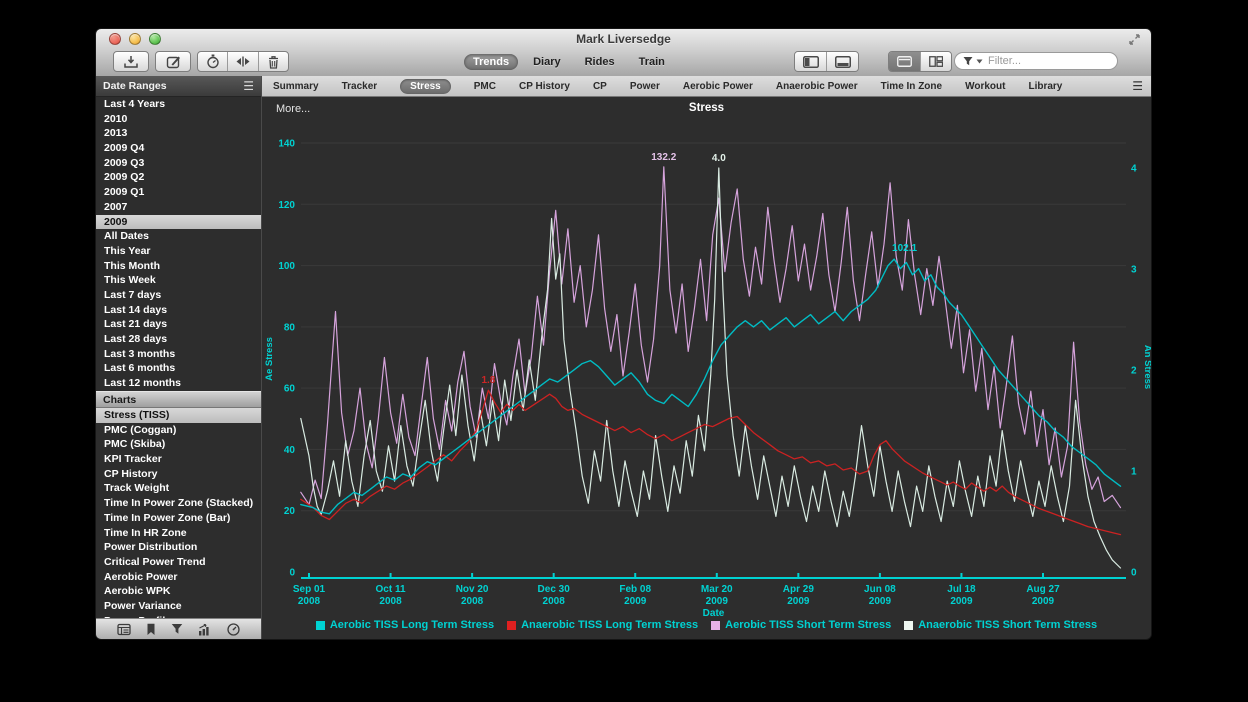  Describe the element at coordinates (904, 61) in the screenshot. I see `tabbed-view-button` at that location.